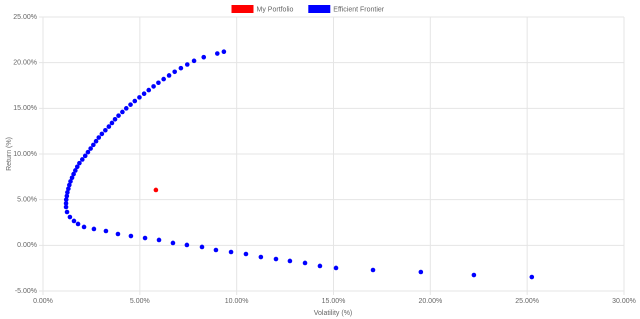 The height and width of the screenshot is (319, 640). What do you see at coordinates (25, 154) in the screenshot?
I see `y-tick-label: 10.00%` at bounding box center [25, 154].